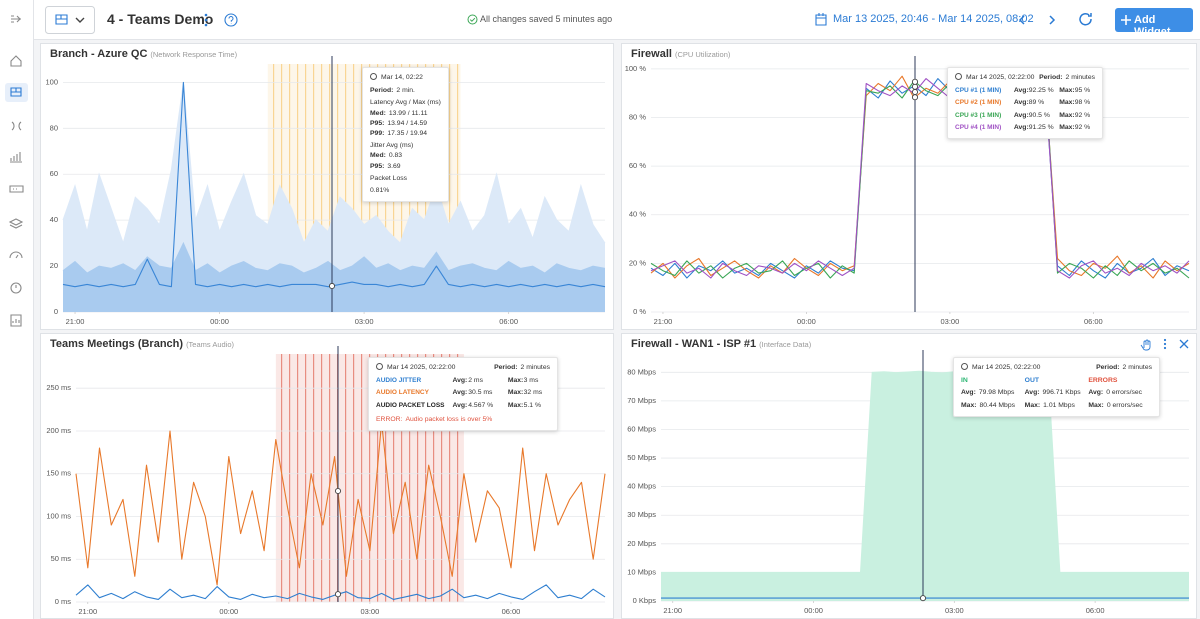 Image resolution: width=1200 pixels, height=619 pixels. I want to click on column-name: ERRORS, so click(1103, 381).